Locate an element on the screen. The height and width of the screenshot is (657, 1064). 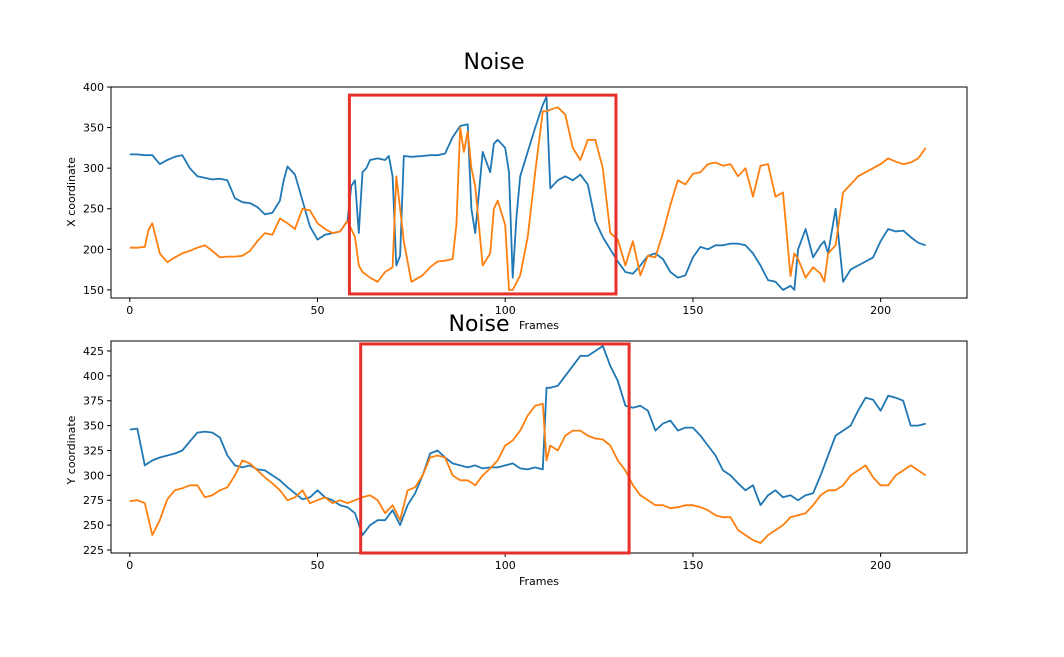
y-tick-label: 375 is located at coordinates (93, 401).